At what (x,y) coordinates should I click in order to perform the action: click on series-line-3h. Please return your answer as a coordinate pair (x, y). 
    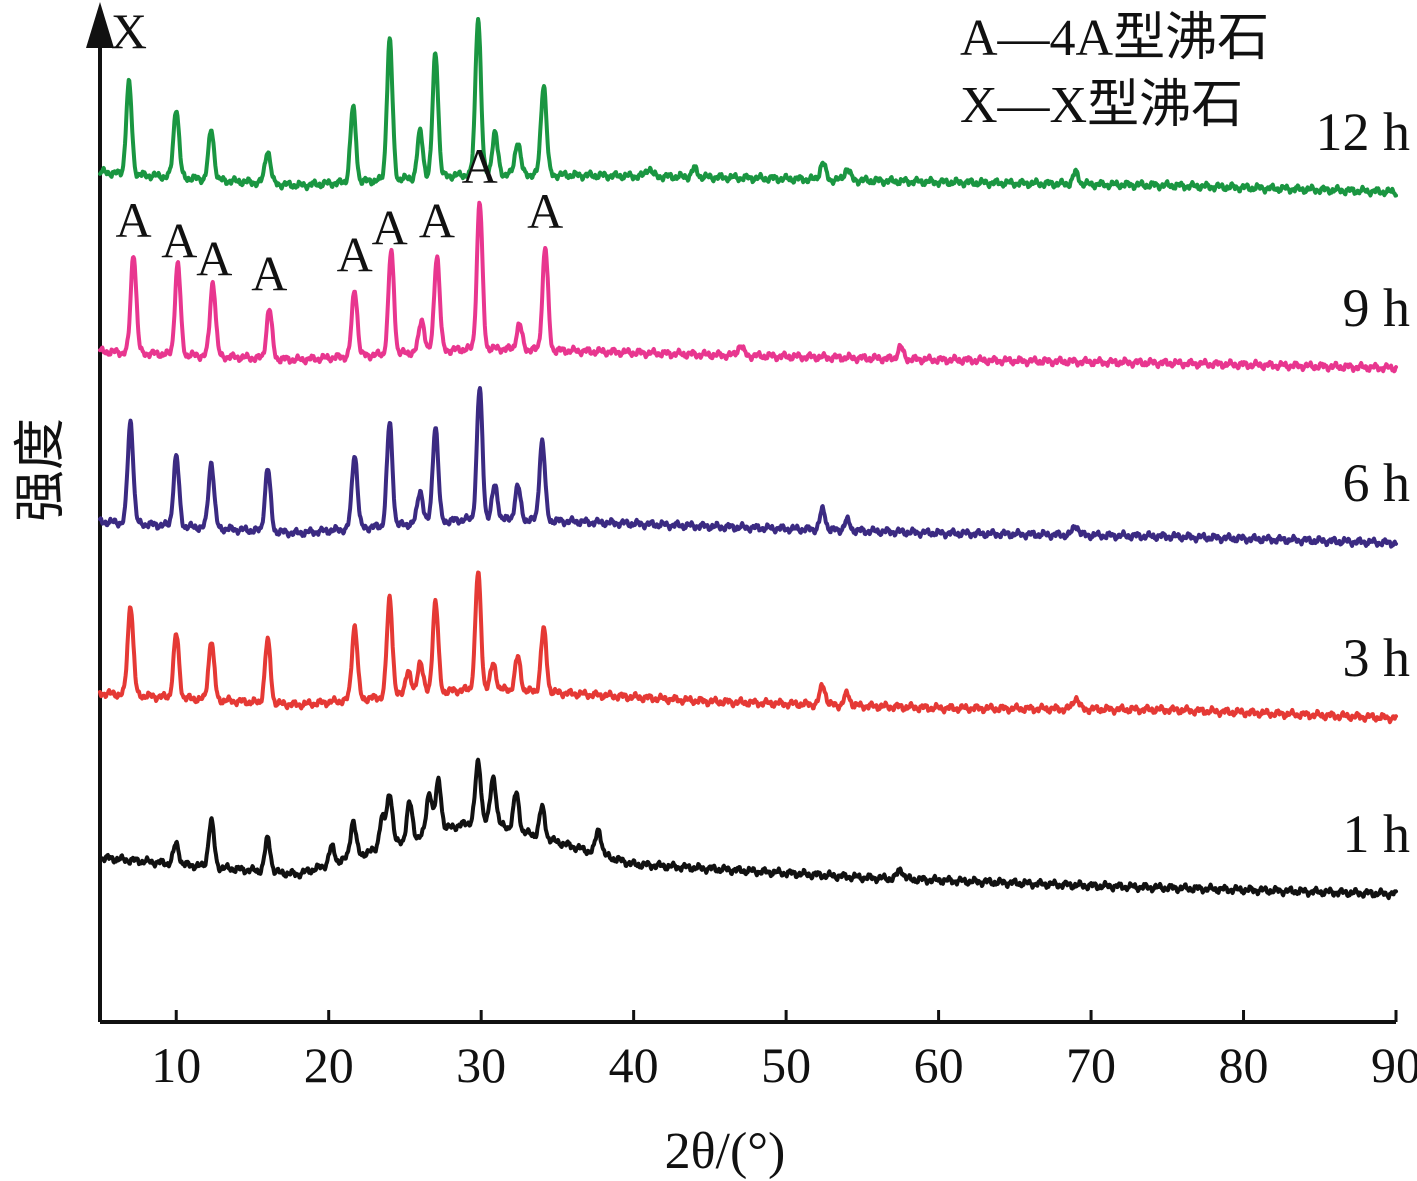
    Looking at the image, I should click on (748, 647).